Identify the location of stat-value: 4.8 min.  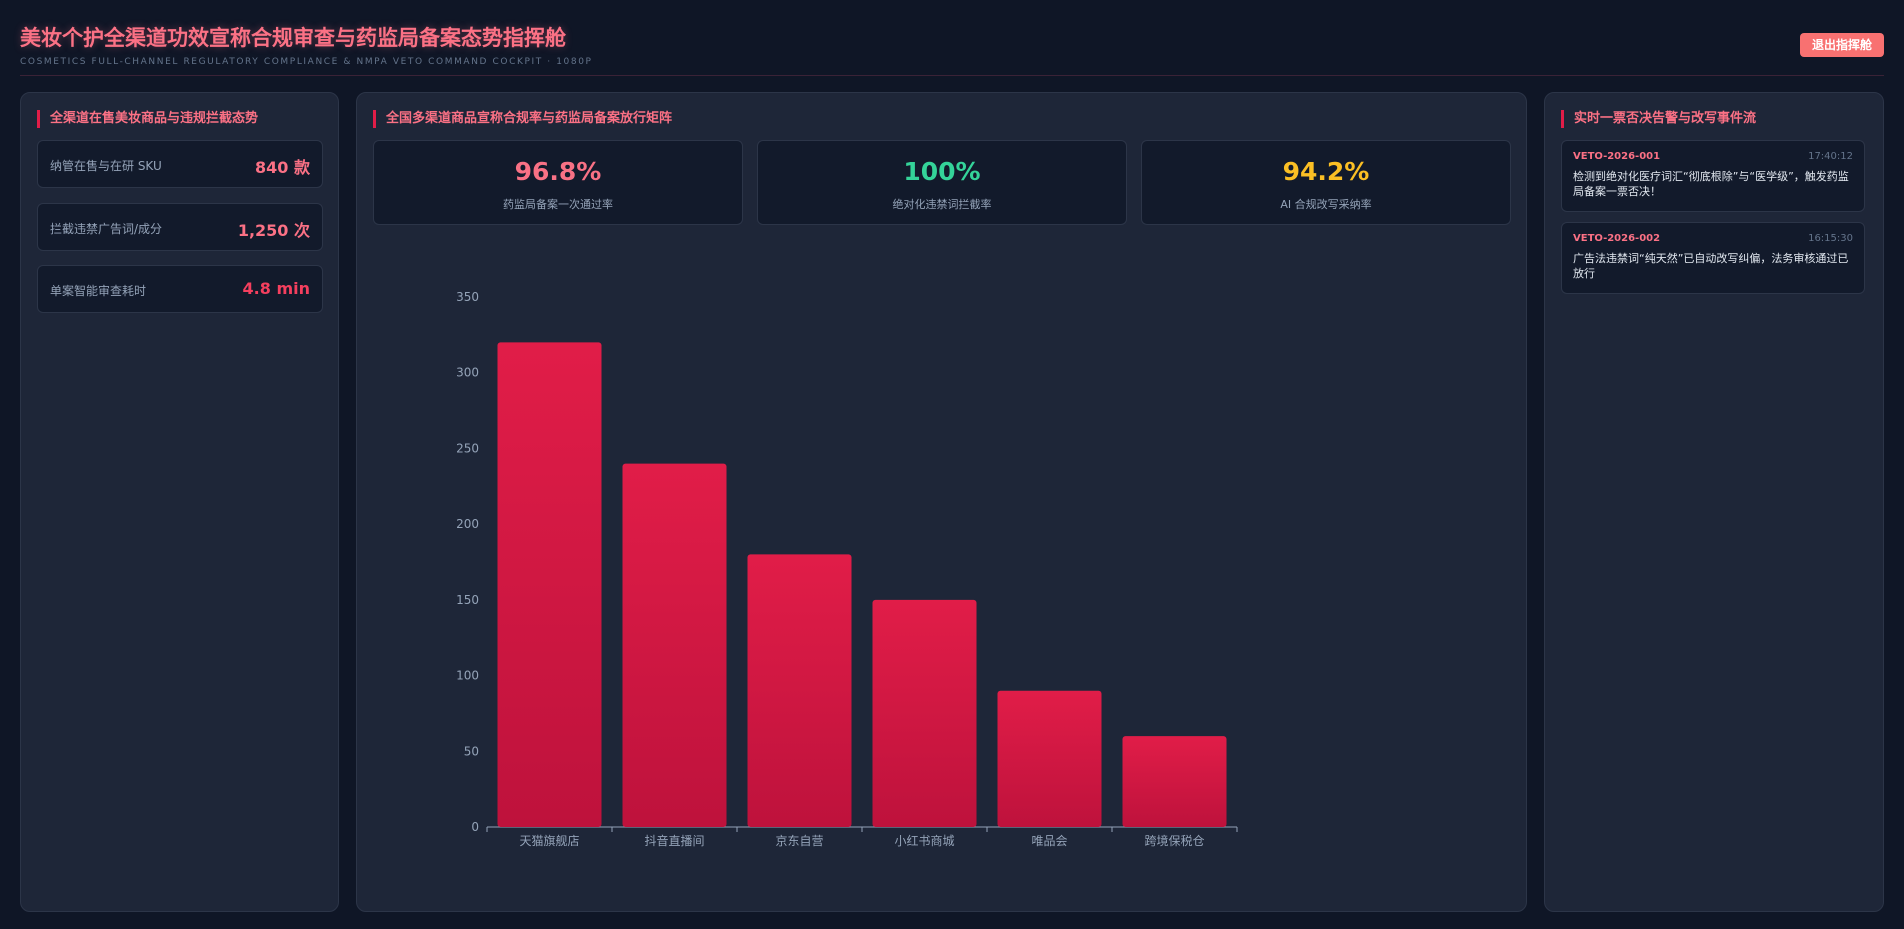
(276, 288).